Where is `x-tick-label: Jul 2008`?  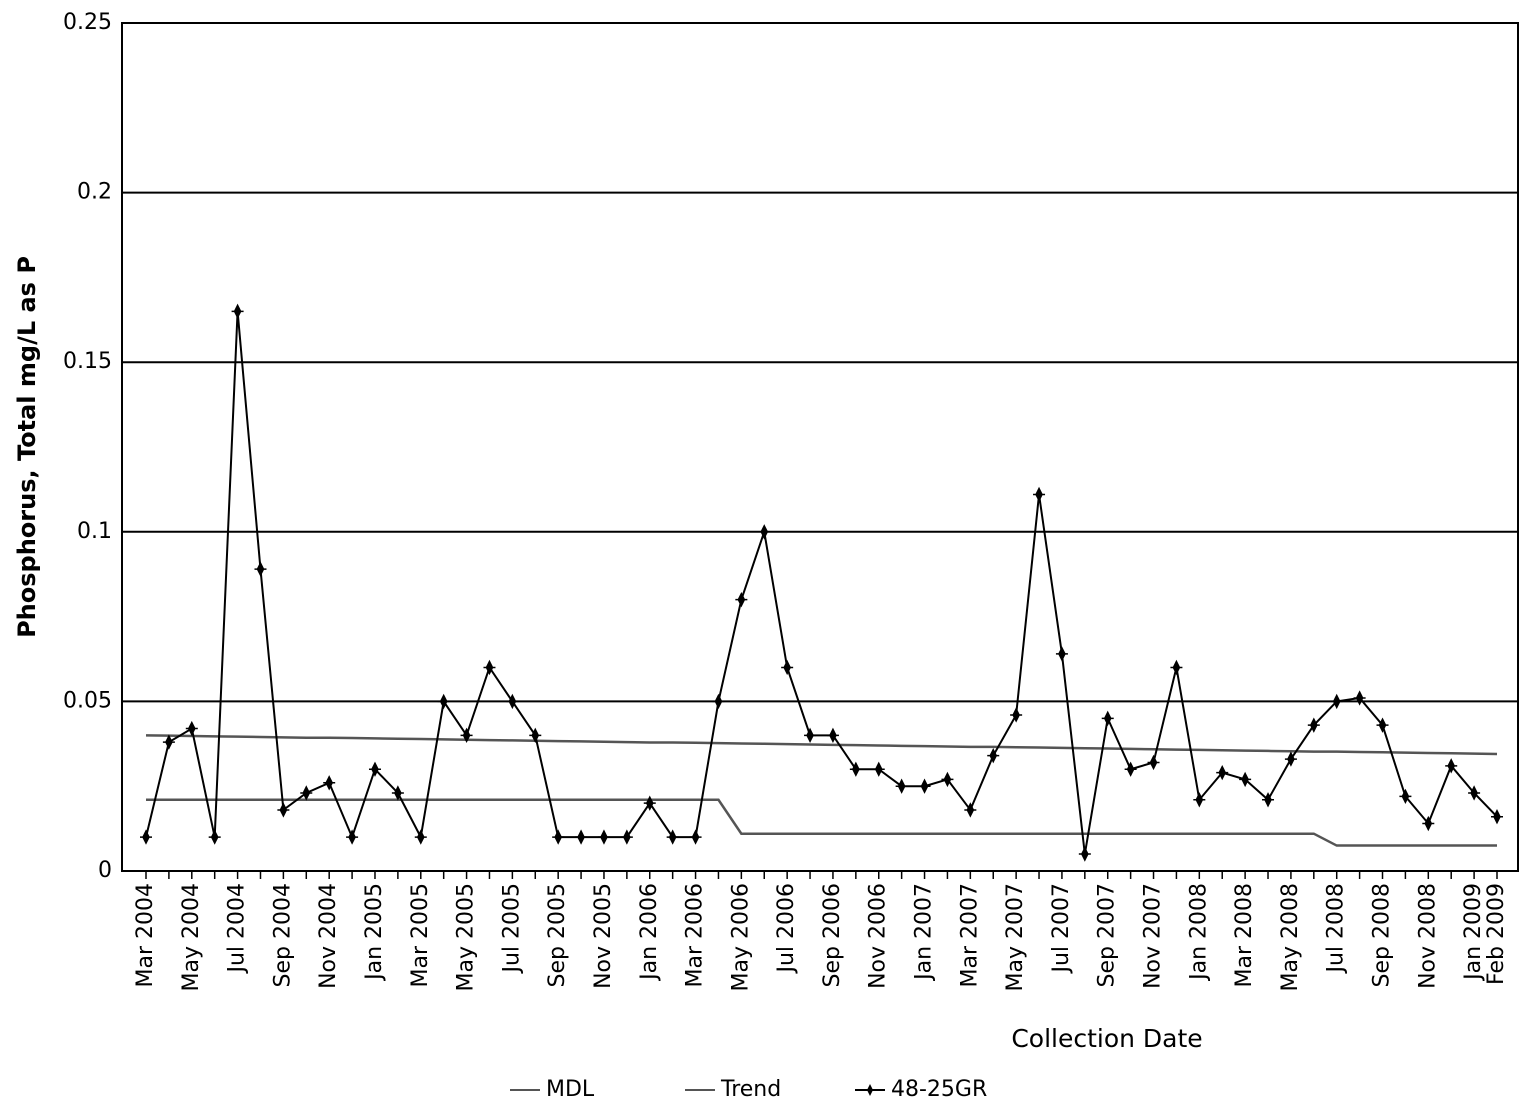 x-tick-label: Jul 2008 is located at coordinates (1336, 929).